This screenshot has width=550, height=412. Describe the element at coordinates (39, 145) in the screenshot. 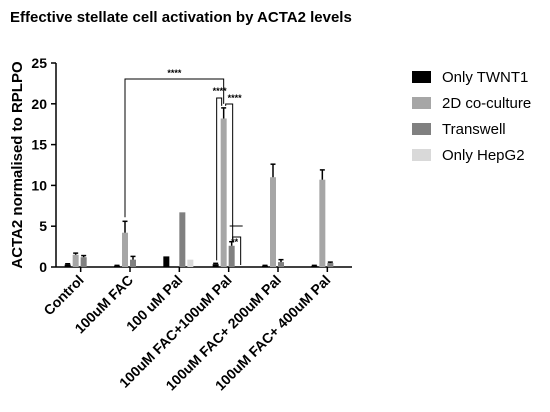

I see `y-tick-label: 15` at that location.